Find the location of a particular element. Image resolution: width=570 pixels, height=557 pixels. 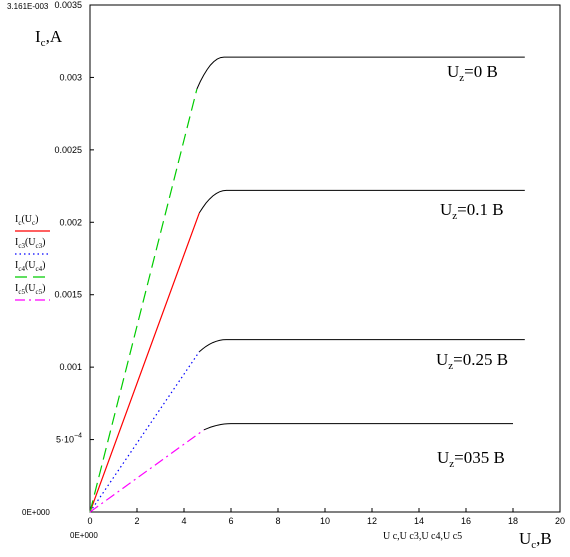

legend-label-3: Ic4(Uc4) is located at coordinates (30, 266).